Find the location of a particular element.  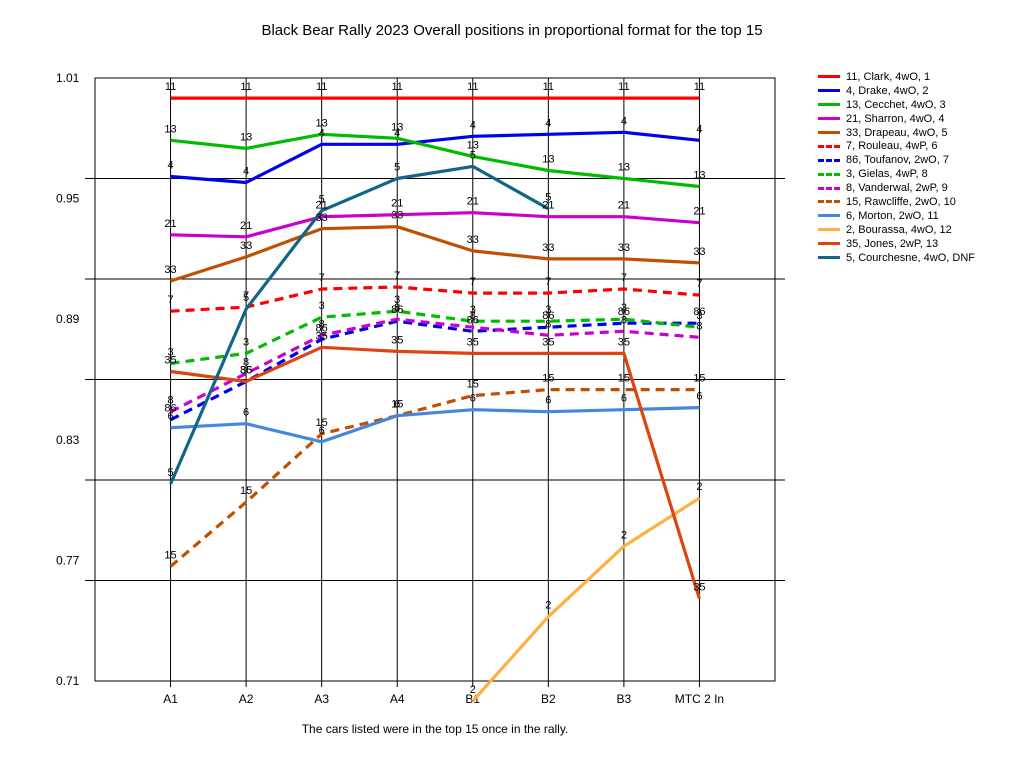

x-tick-label: B3 is located at coordinates (624, 699).